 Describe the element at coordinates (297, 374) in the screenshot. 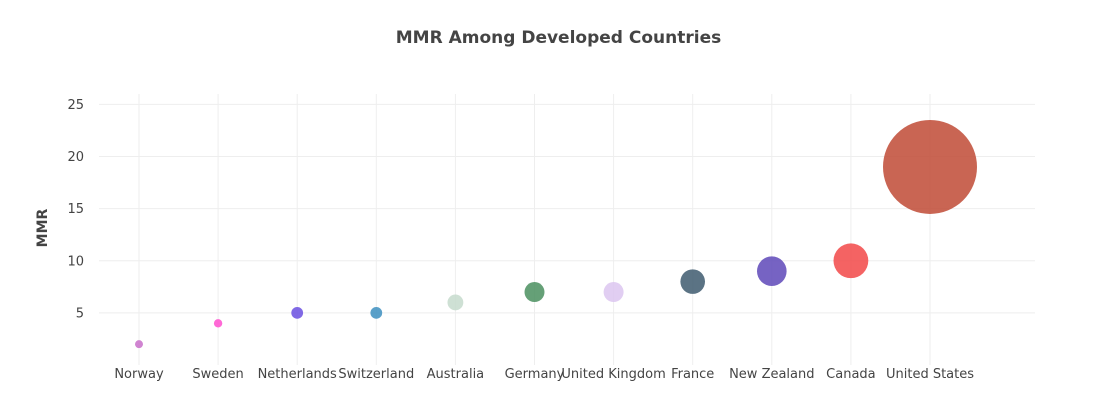

I see `x-tick-label: Netherlands` at that location.